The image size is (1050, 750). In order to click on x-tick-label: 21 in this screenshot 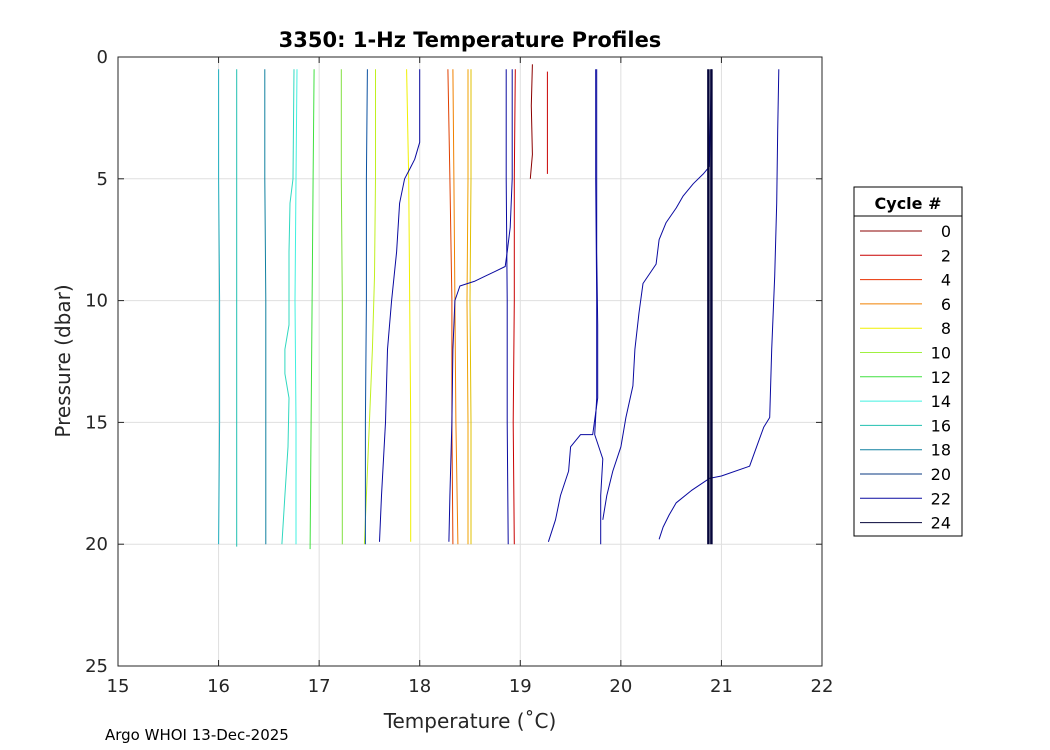, I will do `click(721, 686)`.